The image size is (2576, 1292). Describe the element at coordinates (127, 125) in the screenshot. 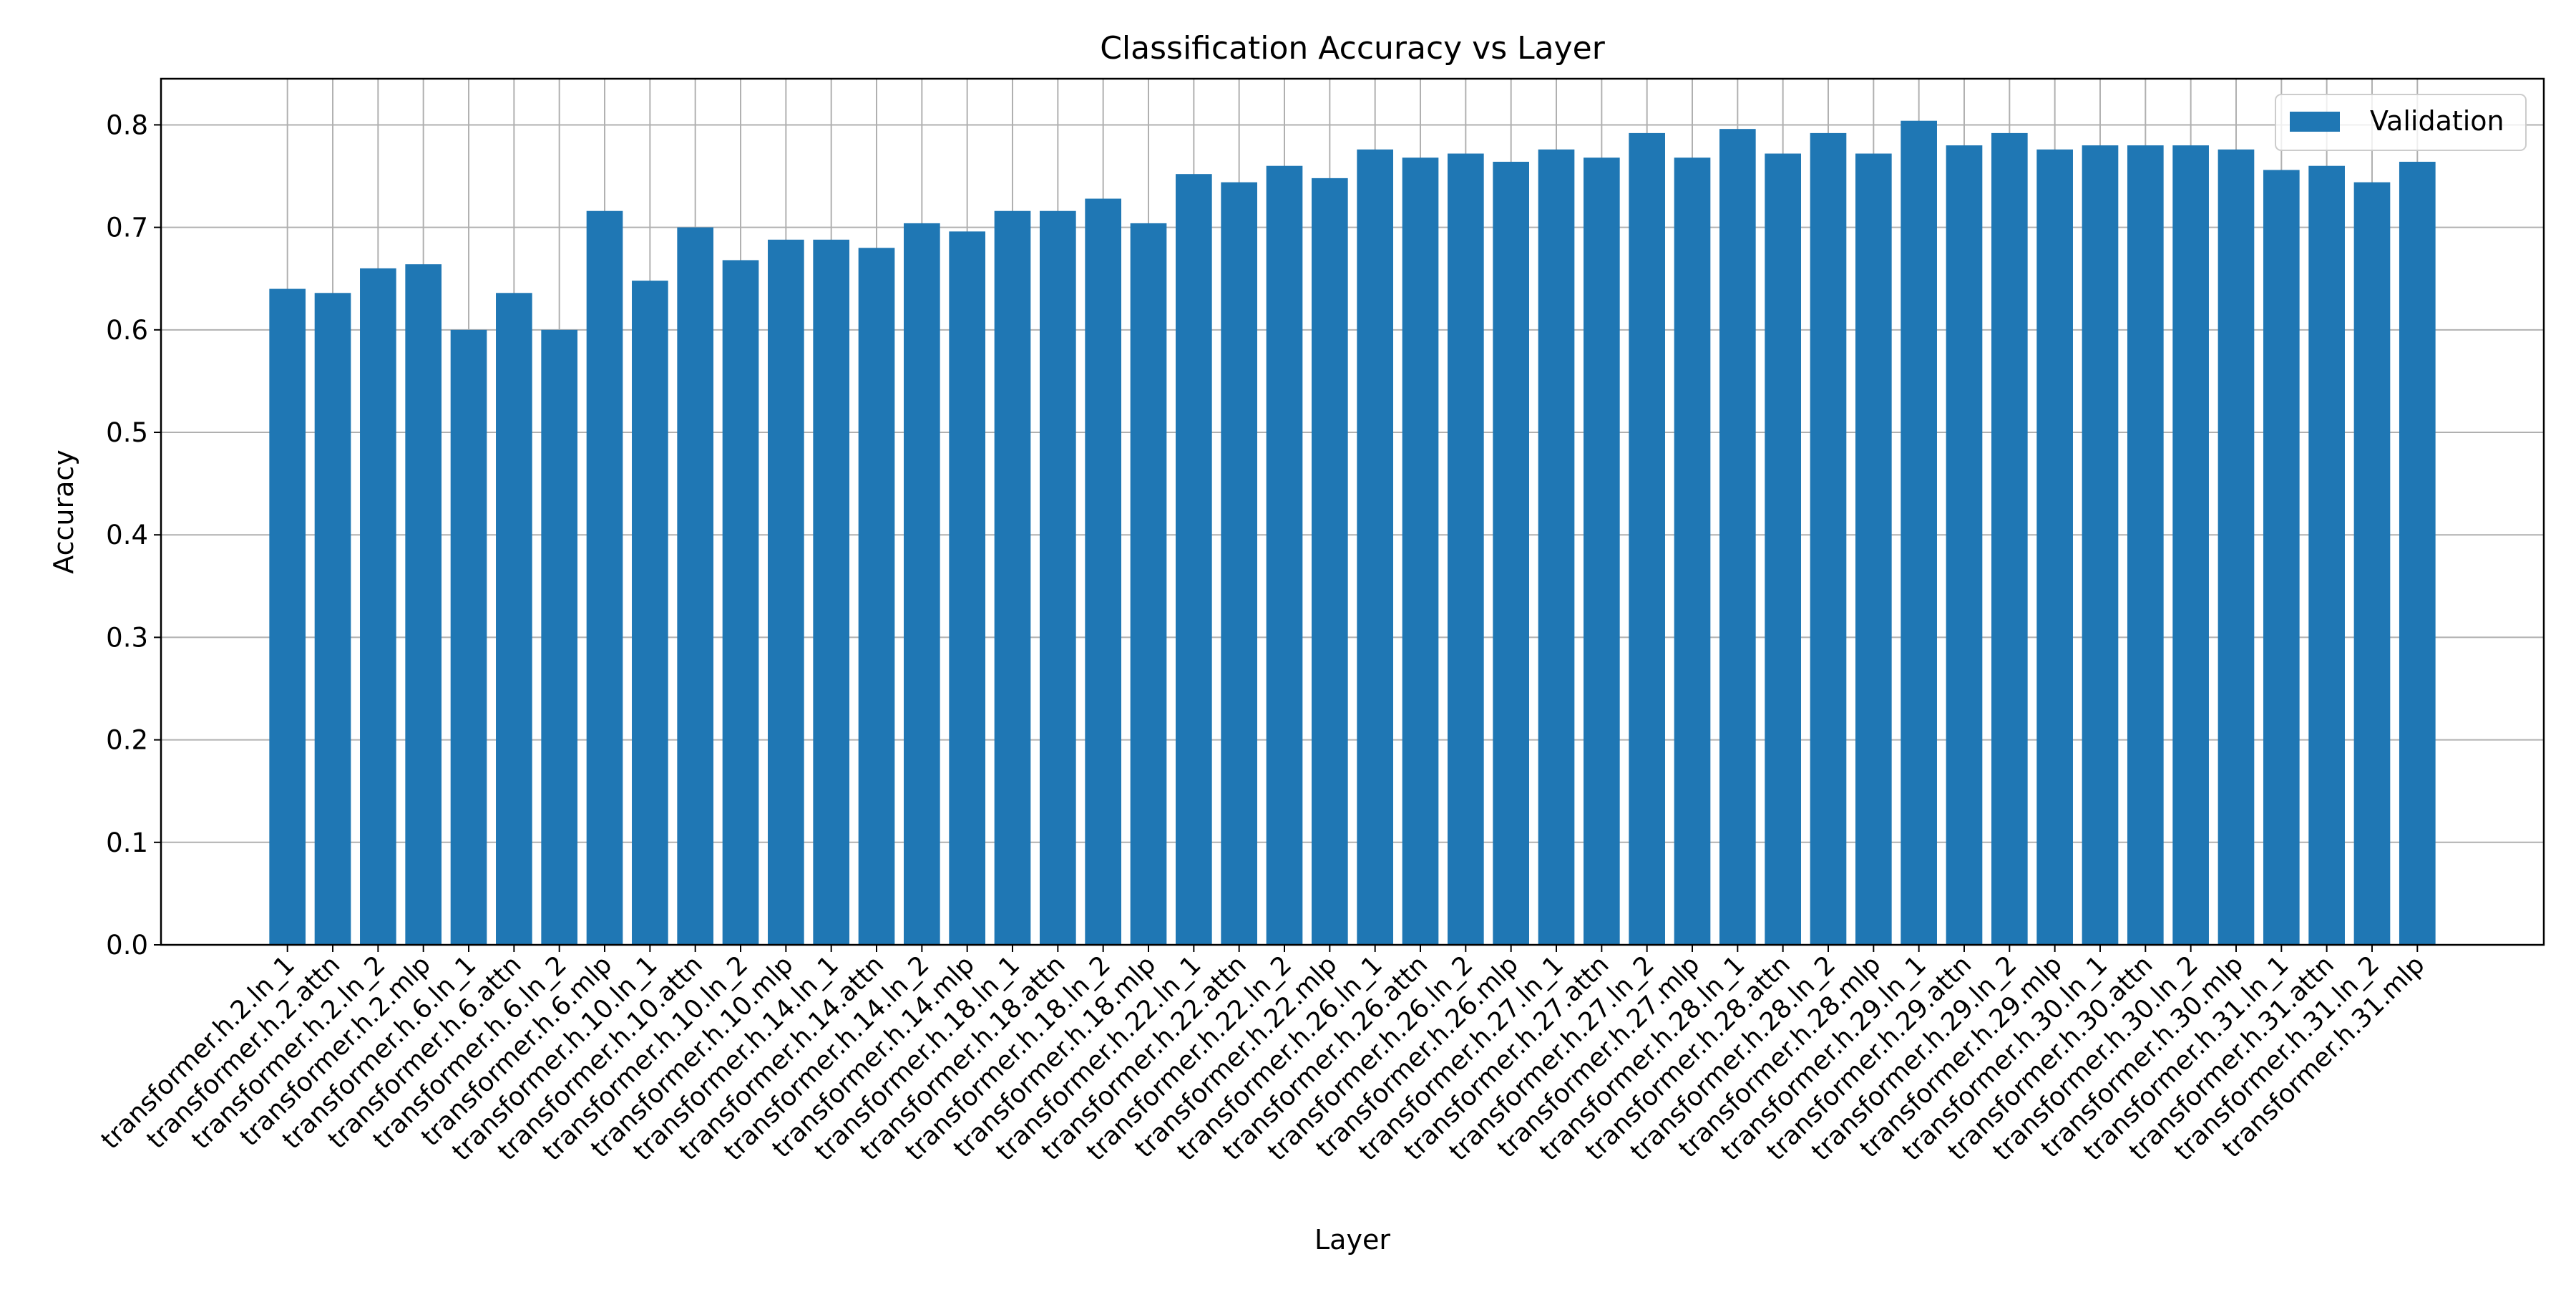

I see `y-tick-label: 0.8` at that location.